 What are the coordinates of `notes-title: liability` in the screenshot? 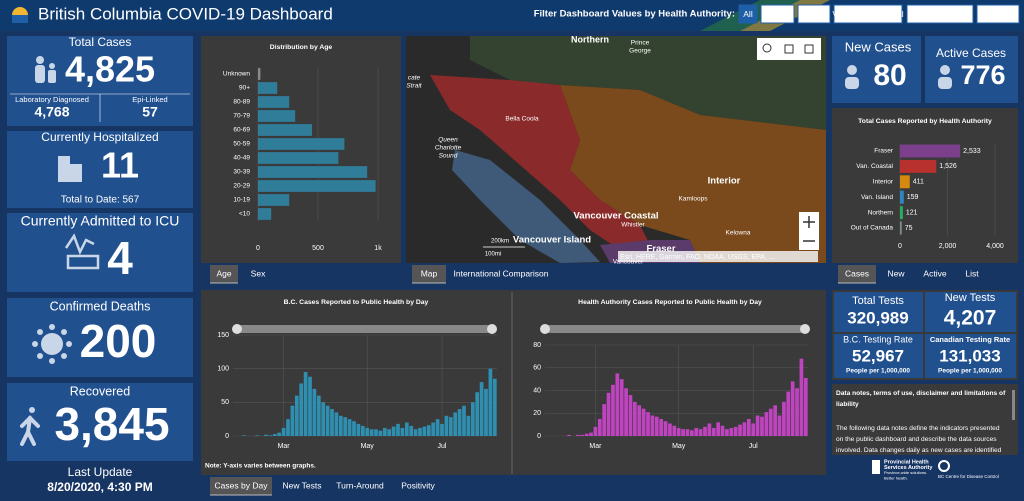 It's located at (847, 404).